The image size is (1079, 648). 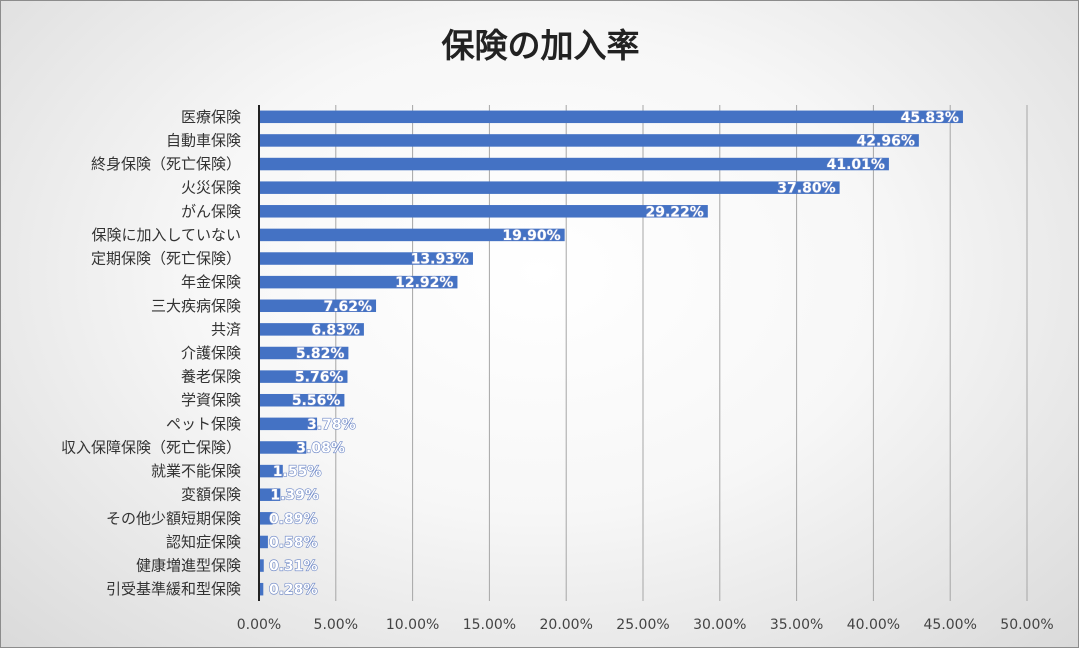 I want to click on data-label: 1.55%, so click(x=297, y=472).